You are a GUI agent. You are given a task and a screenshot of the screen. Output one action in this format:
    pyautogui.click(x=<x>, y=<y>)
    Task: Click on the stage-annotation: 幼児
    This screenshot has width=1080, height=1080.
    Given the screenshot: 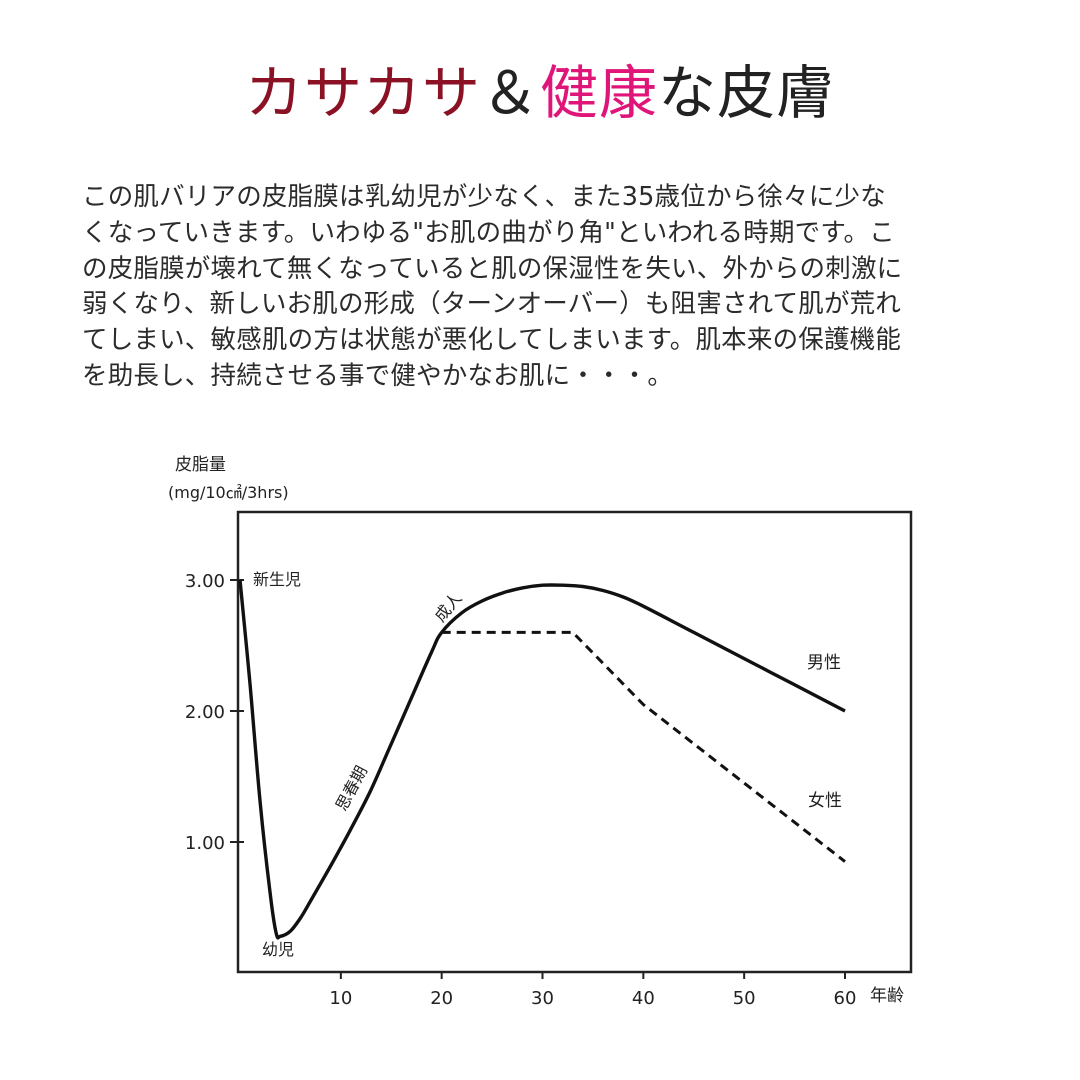 What is the action you would take?
    pyautogui.click(x=278, y=949)
    